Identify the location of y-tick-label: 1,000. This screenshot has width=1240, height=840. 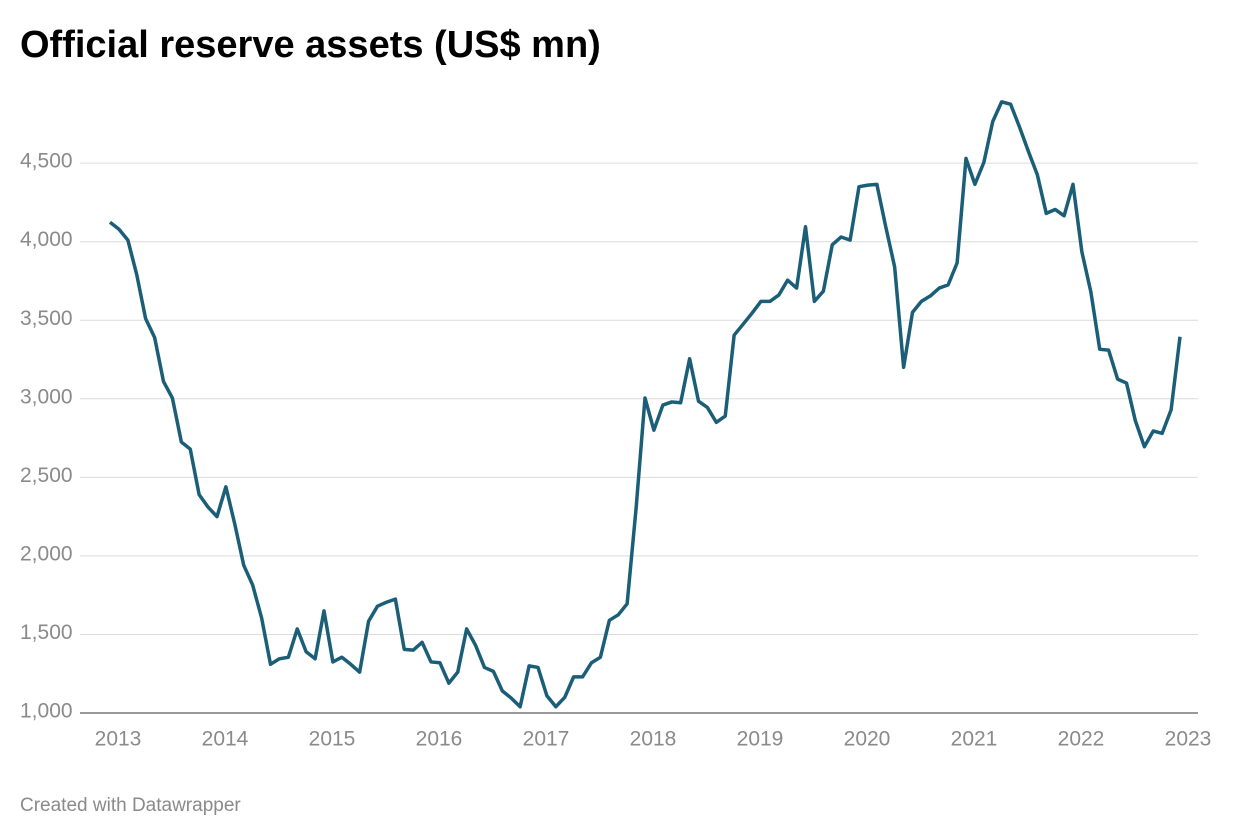
(46, 711).